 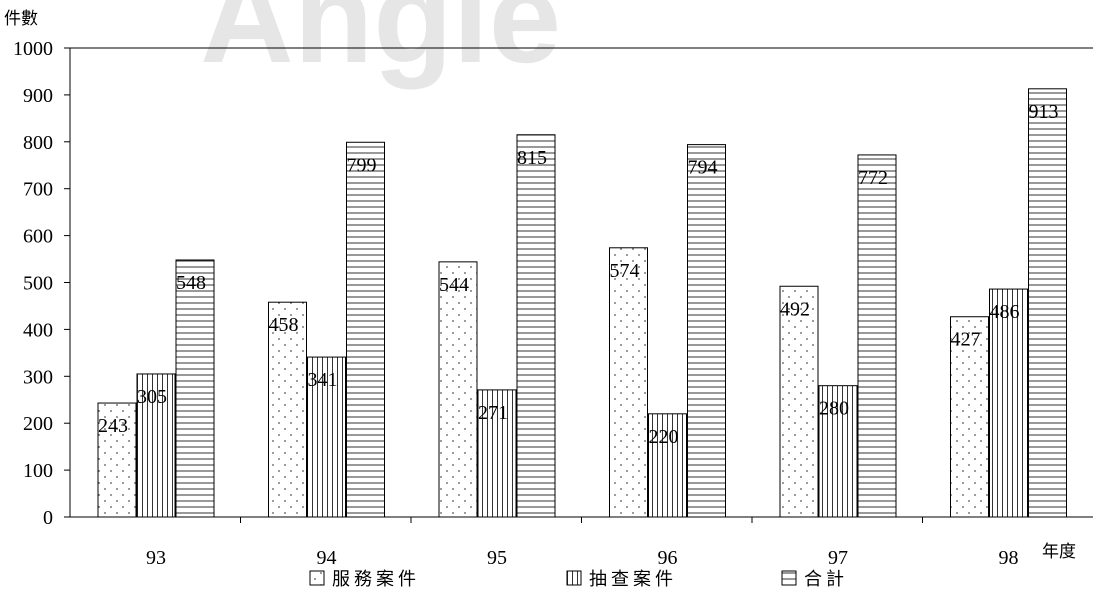 I want to click on data-label: 305, so click(x=152, y=397).